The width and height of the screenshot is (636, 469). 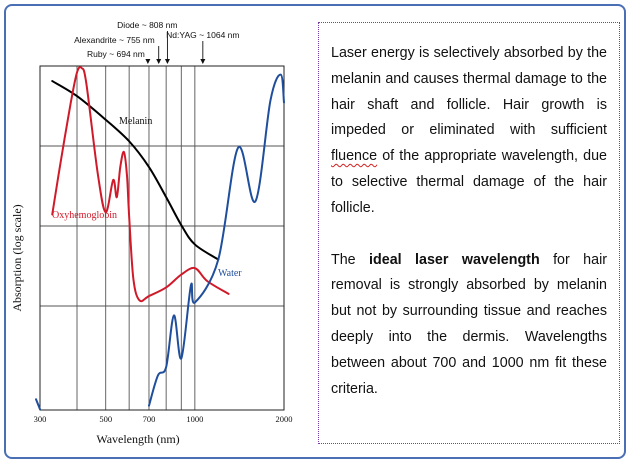 What do you see at coordinates (137, 439) in the screenshot?
I see `x-axis-label: Wavelength (nm)` at bounding box center [137, 439].